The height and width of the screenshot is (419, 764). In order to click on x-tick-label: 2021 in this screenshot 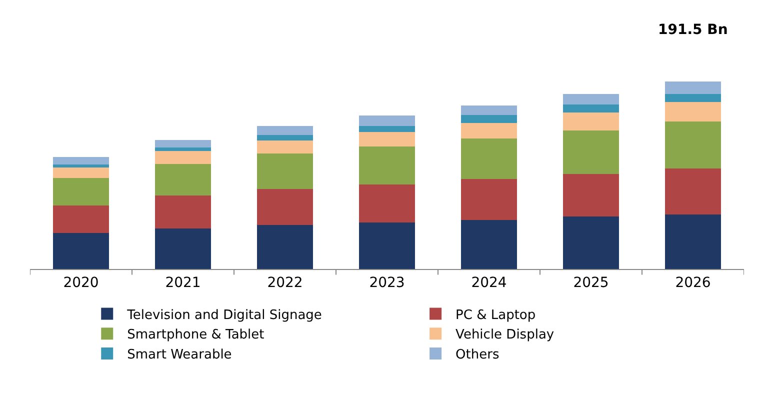, I will do `click(183, 282)`.